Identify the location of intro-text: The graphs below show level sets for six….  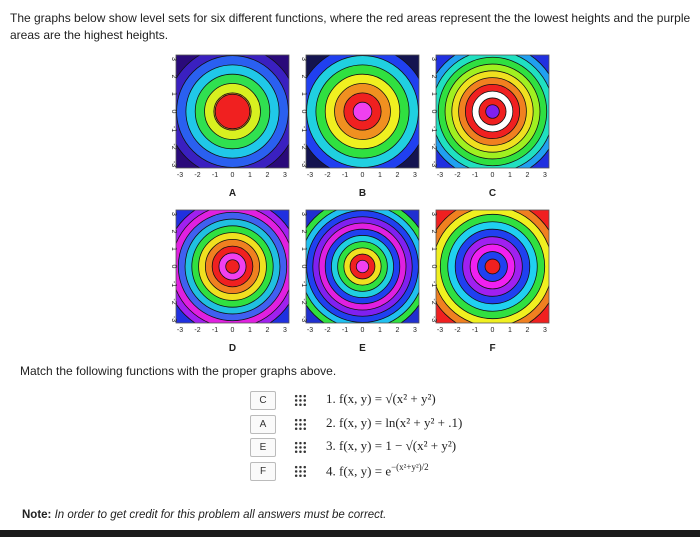
(350, 26).